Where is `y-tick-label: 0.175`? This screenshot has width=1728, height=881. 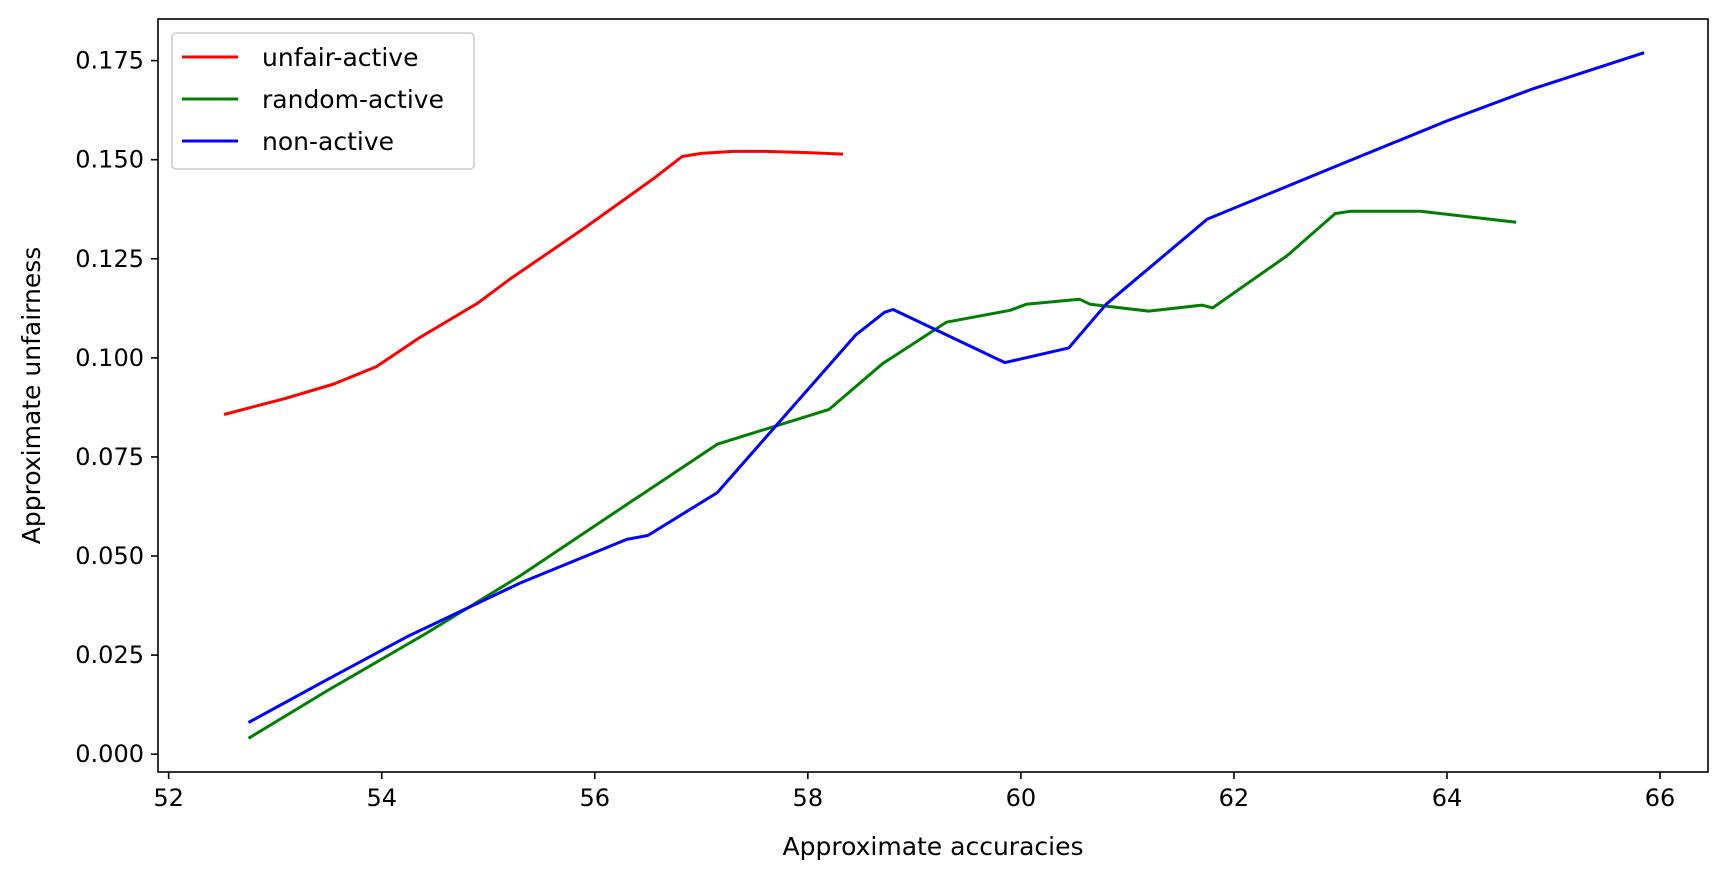
y-tick-label: 0.175 is located at coordinates (109, 61).